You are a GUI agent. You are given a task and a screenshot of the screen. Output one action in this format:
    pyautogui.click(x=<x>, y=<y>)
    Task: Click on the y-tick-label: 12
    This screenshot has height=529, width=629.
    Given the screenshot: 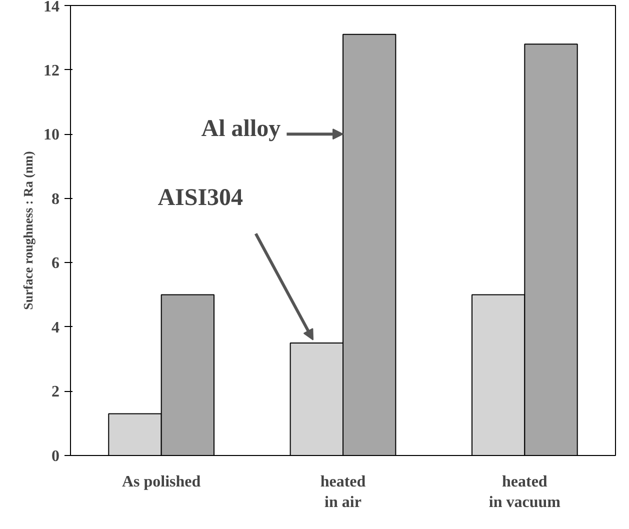 What is the action you would take?
    pyautogui.click(x=52, y=71)
    